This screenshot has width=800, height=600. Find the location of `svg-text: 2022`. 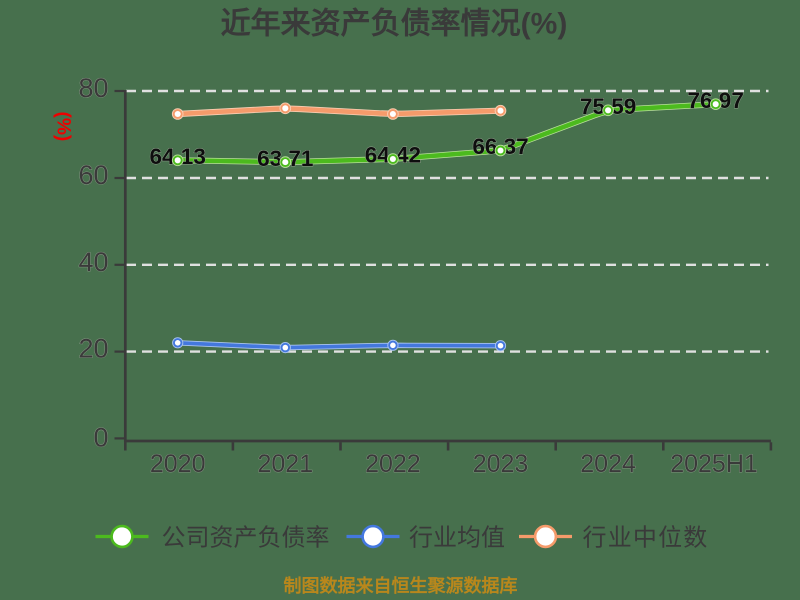

svg-text: 2022 is located at coordinates (393, 464).